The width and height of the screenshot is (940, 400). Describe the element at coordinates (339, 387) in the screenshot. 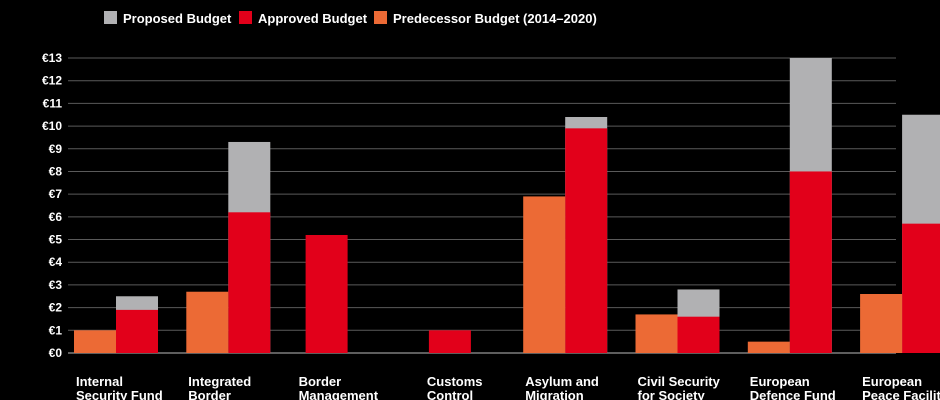

I see `x-category-label: Border Management` at that location.